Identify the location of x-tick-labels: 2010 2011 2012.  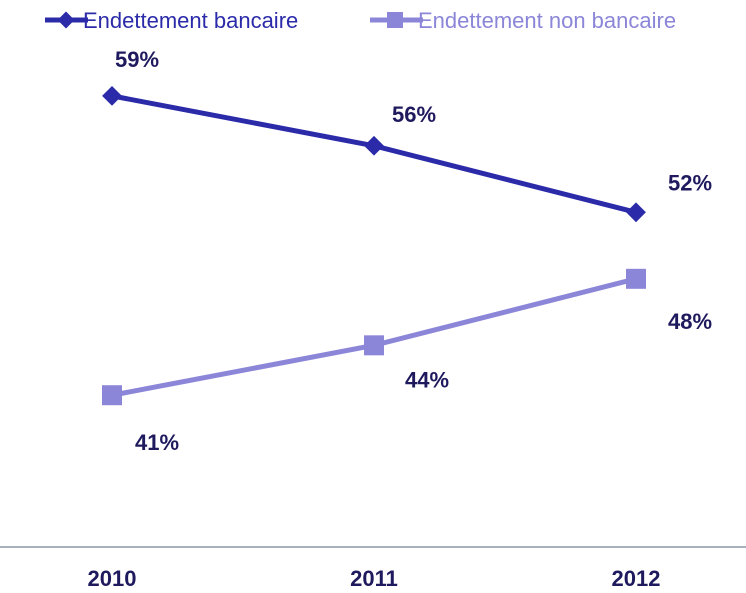
(374, 578).